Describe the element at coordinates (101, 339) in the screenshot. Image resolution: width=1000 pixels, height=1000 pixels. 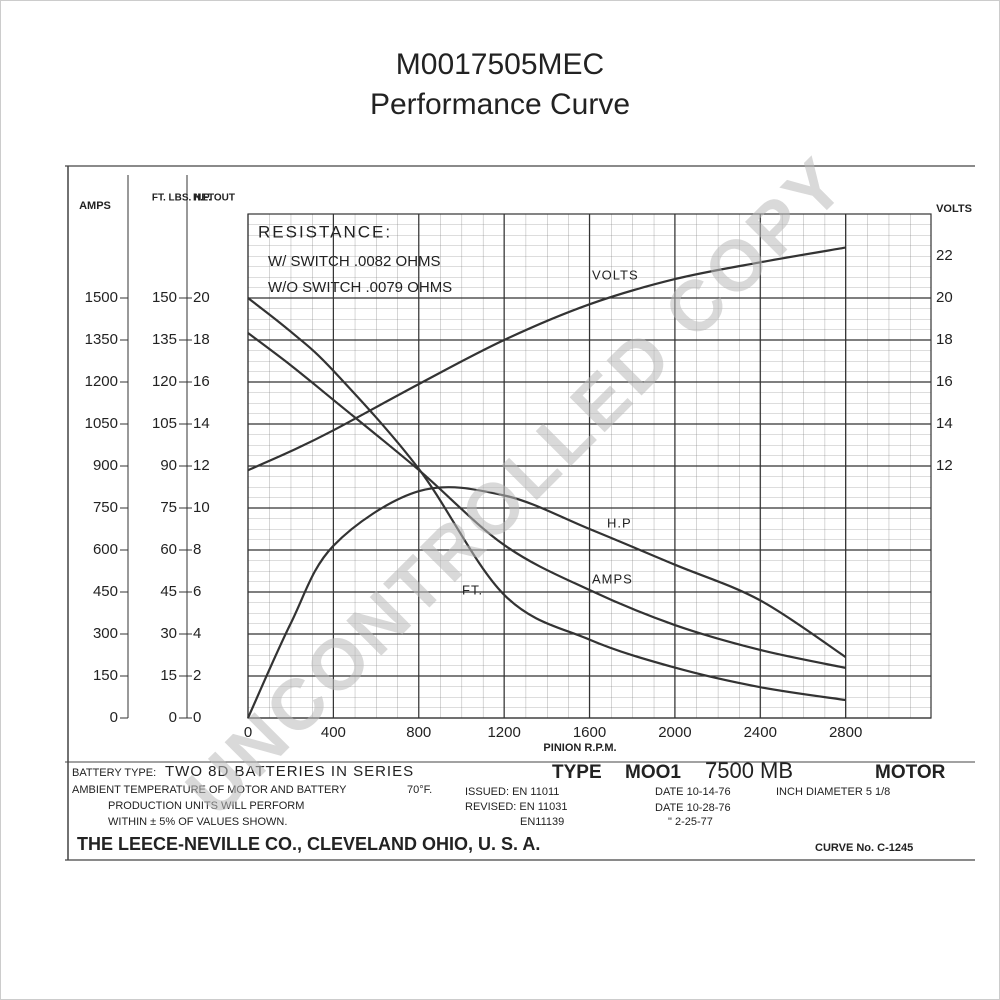
I see `y-tick-label: 1350` at that location.